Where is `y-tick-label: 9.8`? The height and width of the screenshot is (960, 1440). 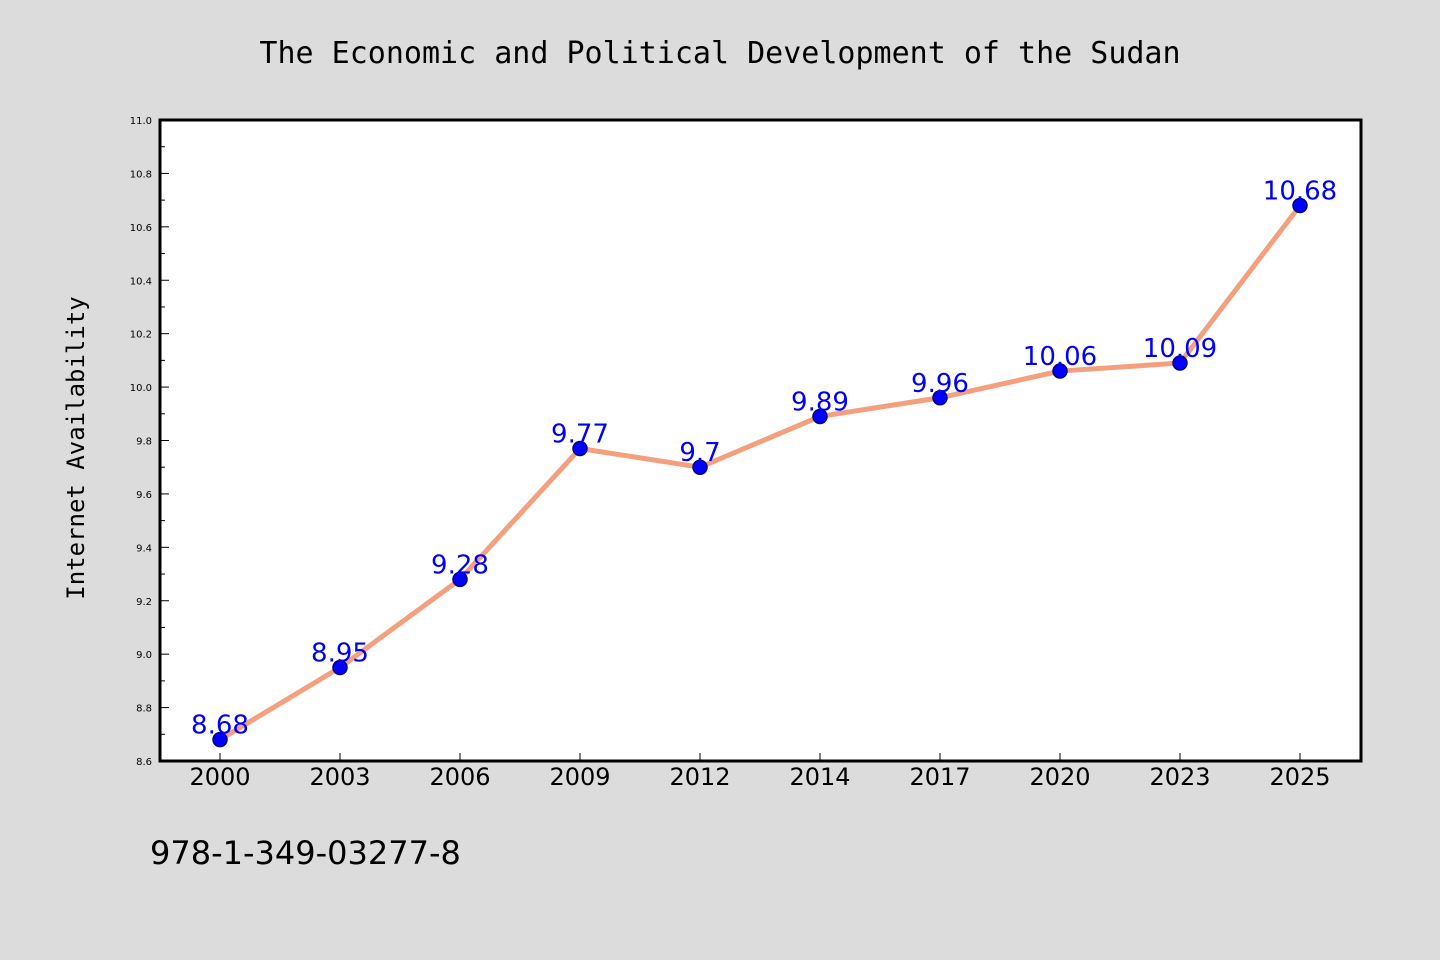 y-tick-label: 9.8 is located at coordinates (144, 442).